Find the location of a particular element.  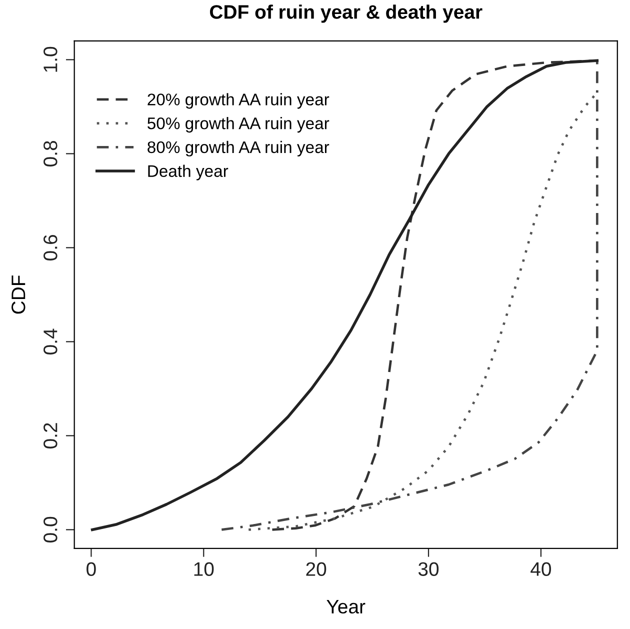

x-tick-label: 20 is located at coordinates (316, 569).